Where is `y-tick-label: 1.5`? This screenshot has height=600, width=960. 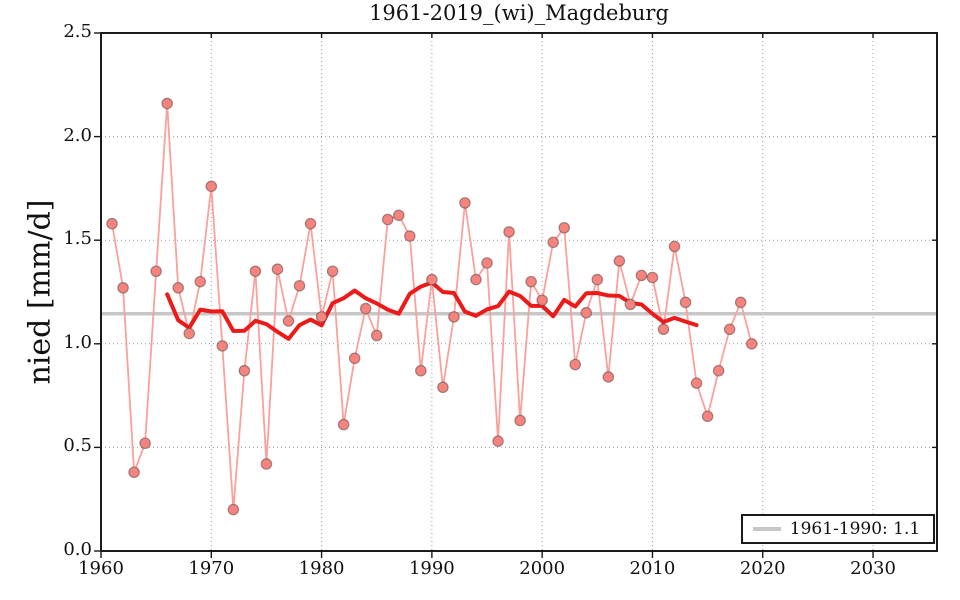
y-tick-label: 1.5 is located at coordinates (77, 239).